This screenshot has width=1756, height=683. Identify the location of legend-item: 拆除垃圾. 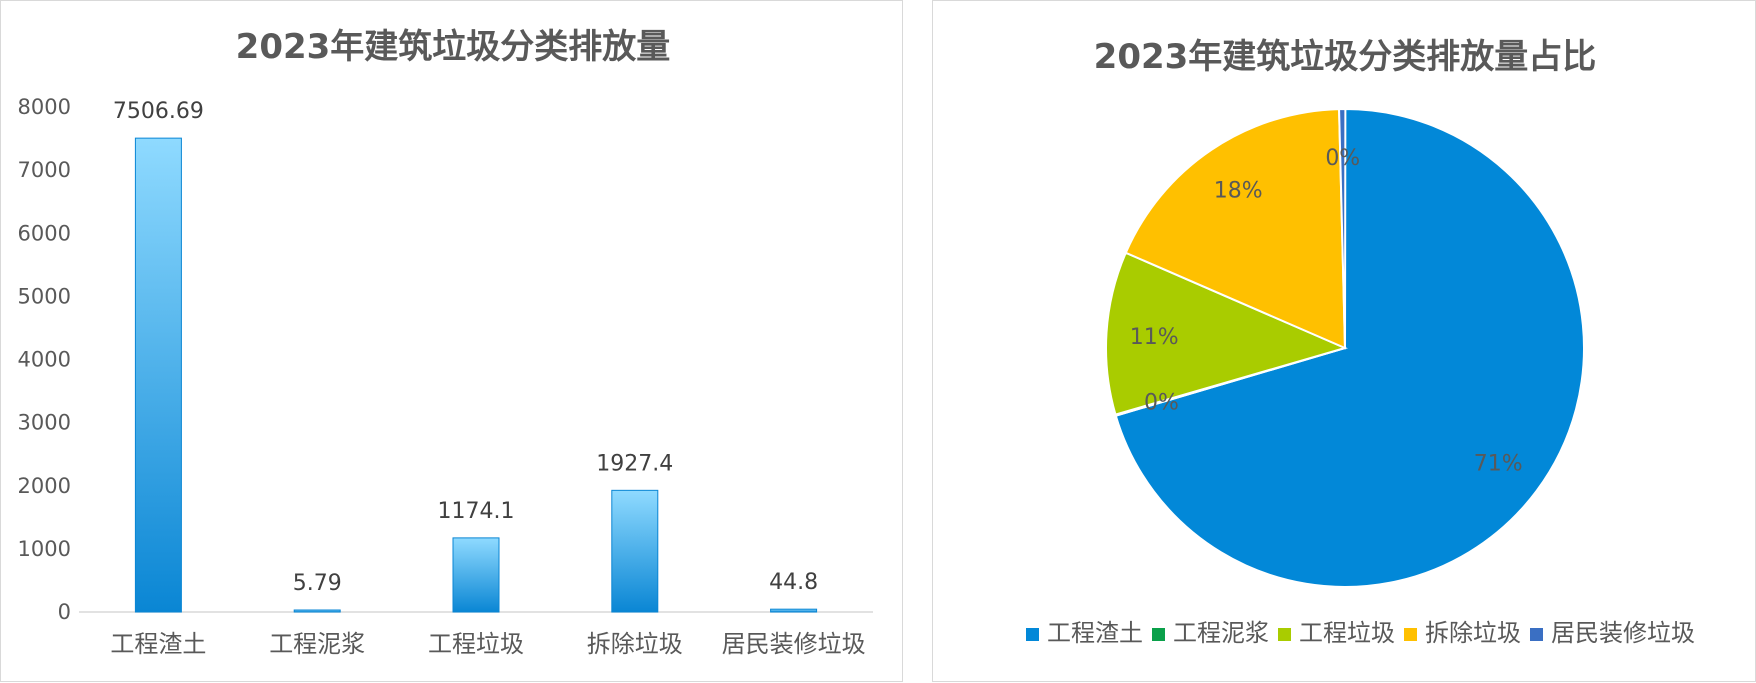
(1462, 633).